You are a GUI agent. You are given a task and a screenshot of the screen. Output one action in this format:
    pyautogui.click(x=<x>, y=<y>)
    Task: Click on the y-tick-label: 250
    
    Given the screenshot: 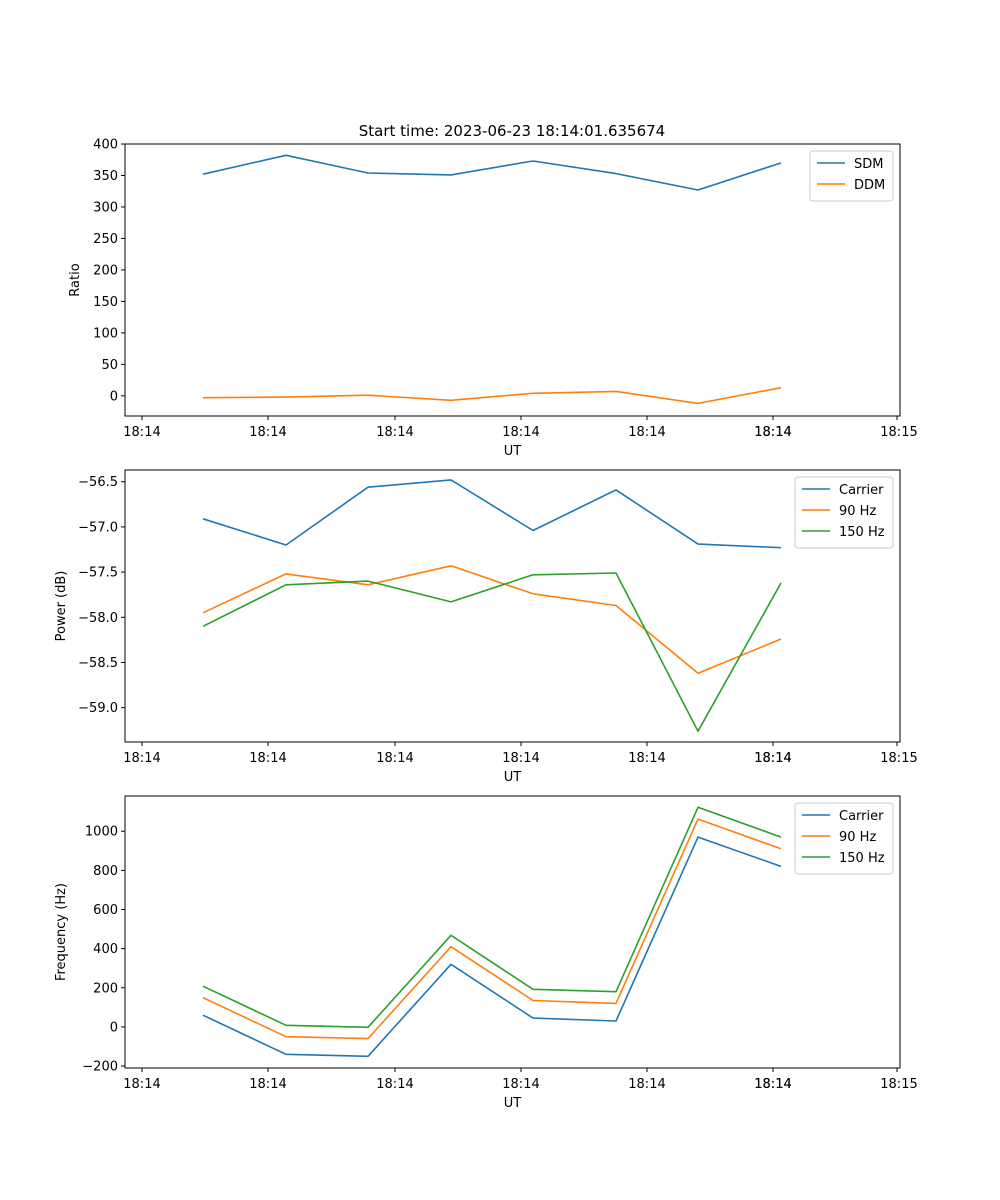 What is the action you would take?
    pyautogui.click(x=105, y=239)
    